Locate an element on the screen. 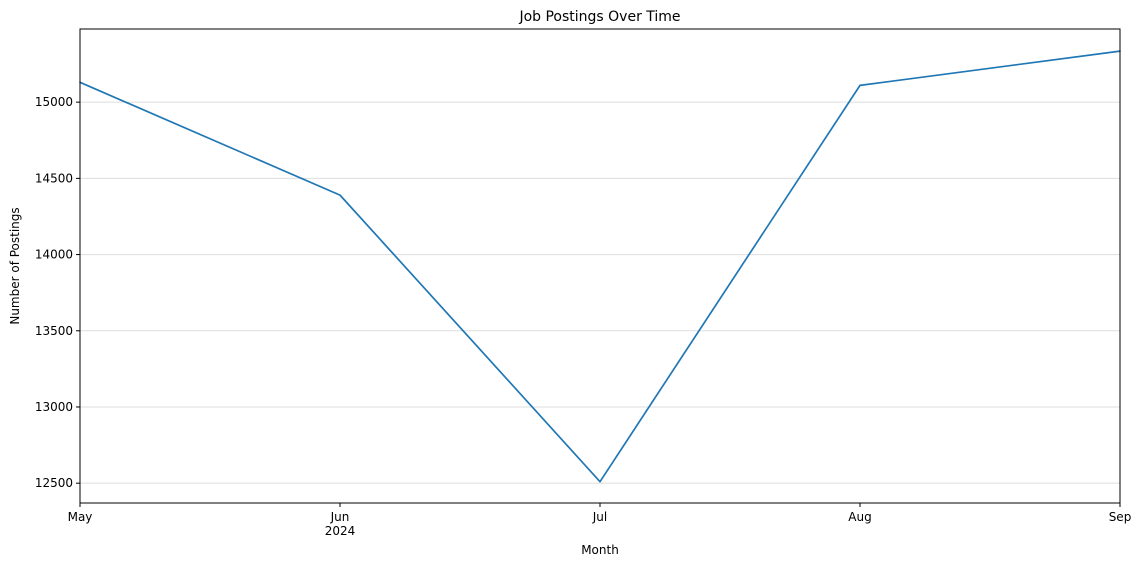 The height and width of the screenshot is (566, 1142). x-tick-label: May is located at coordinates (80, 517).